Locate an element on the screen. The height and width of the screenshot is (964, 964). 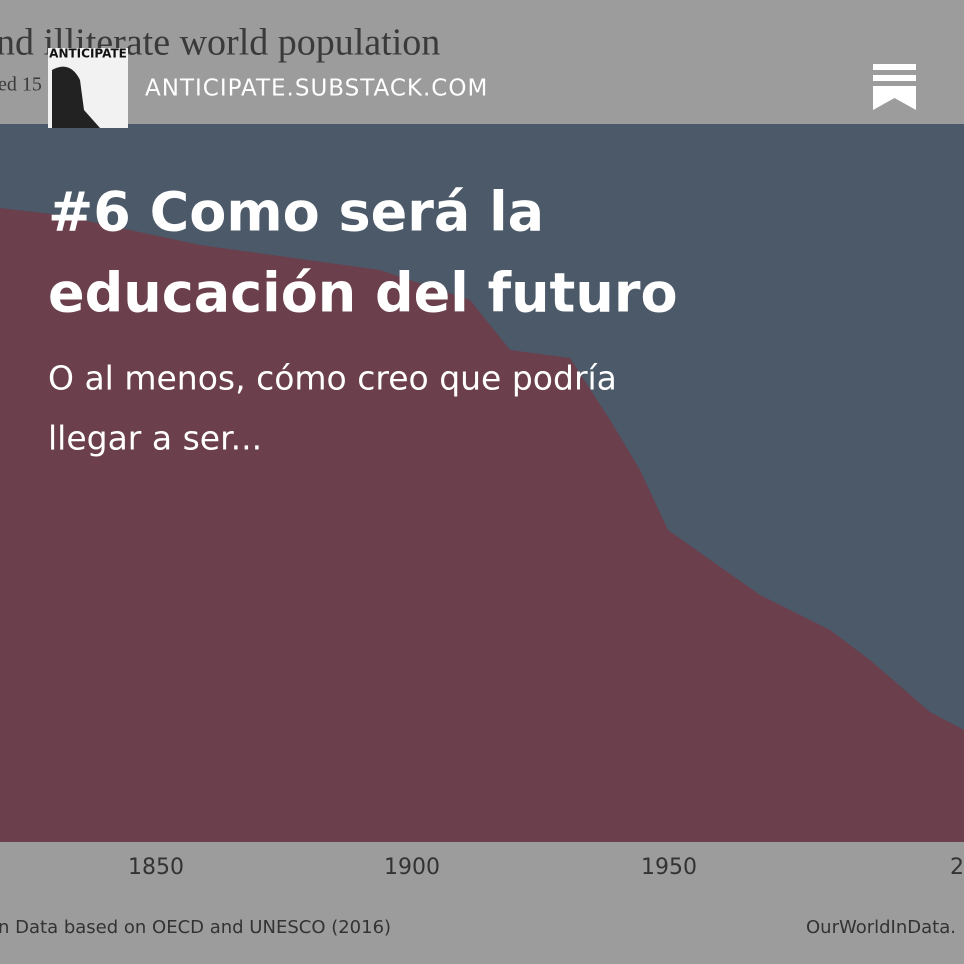
logo-figure is located at coordinates (76, 97).